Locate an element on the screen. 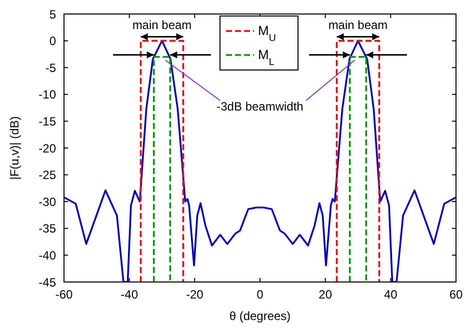 This screenshot has height=332, width=474. y-tick-label: 0 is located at coordinates (52, 41).